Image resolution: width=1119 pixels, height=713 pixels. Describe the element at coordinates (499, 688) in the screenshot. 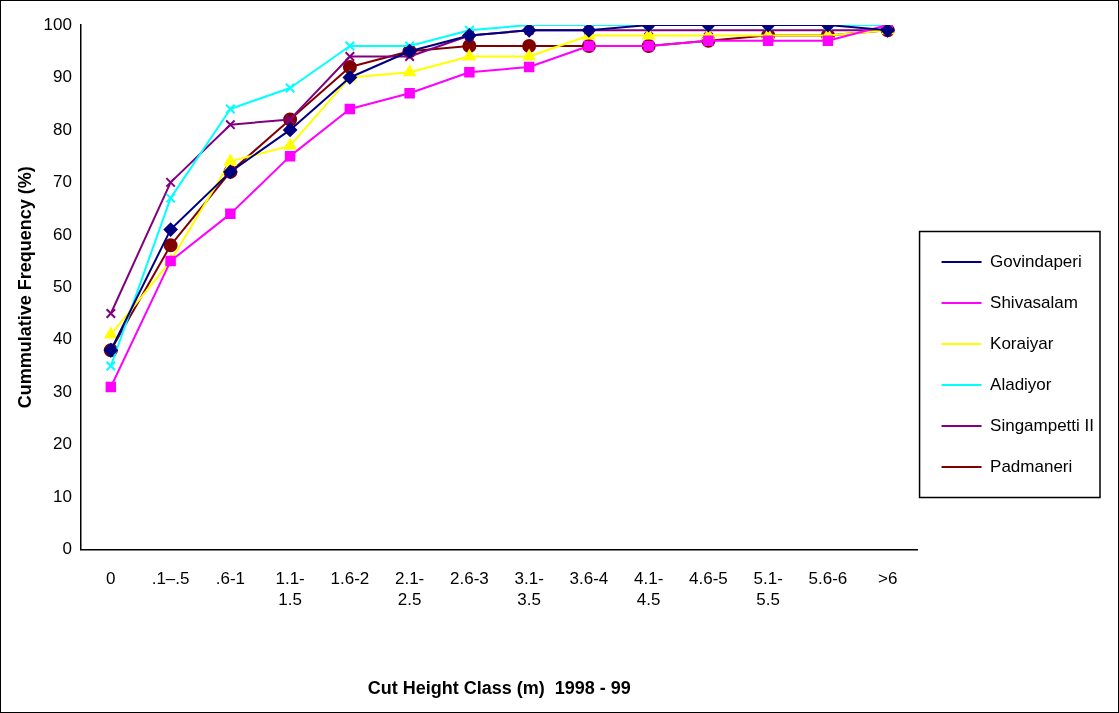

I see `x-axis-title: Cut Height Class (m) 1998 - 99` at that location.